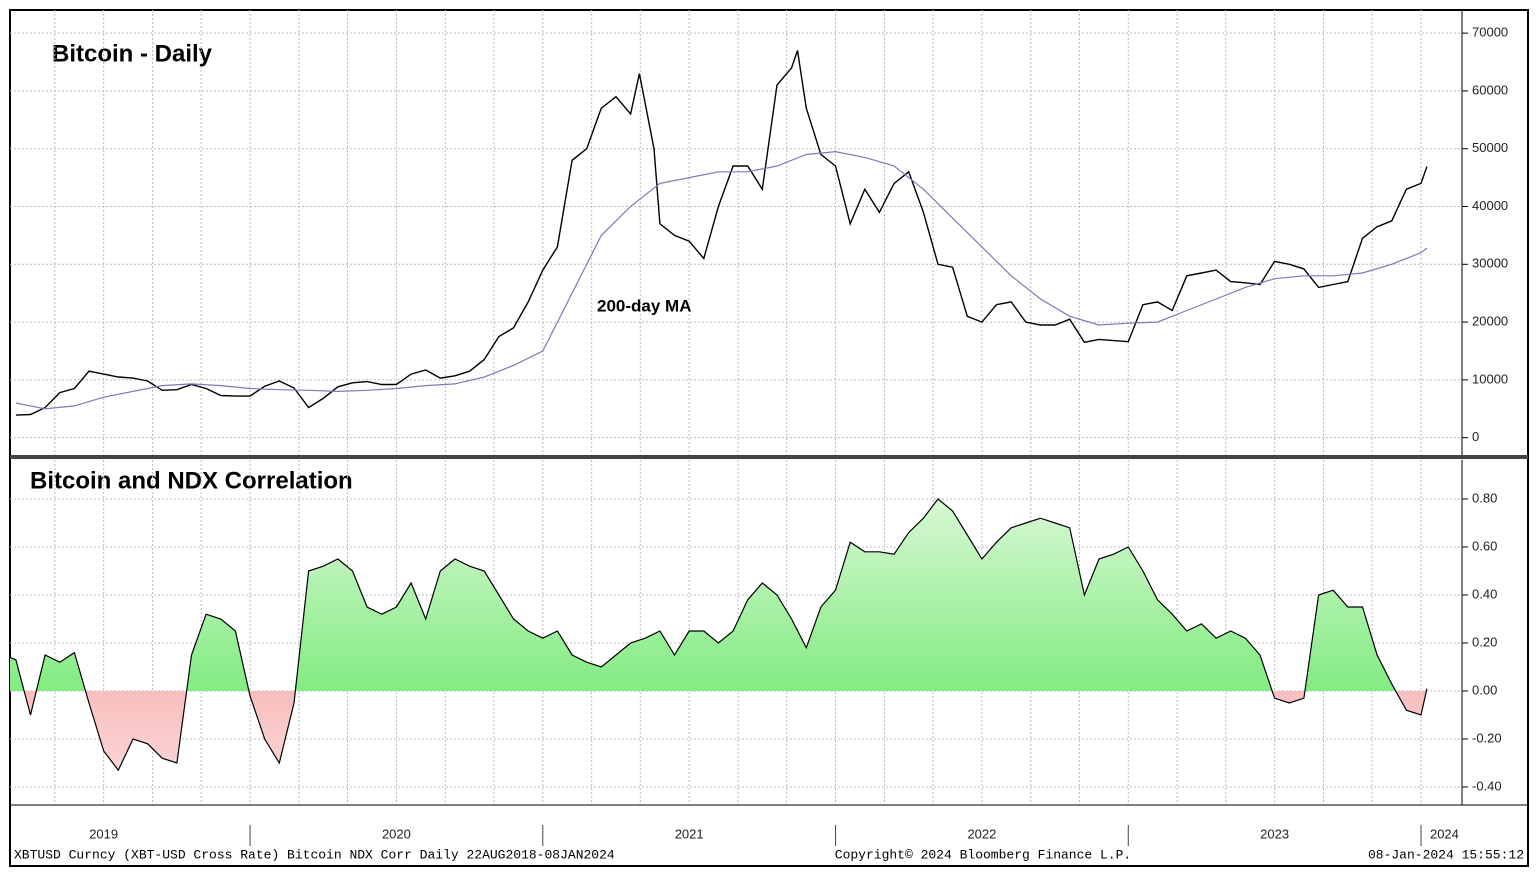 The height and width of the screenshot is (875, 1536). Describe the element at coordinates (644, 305) in the screenshot. I see `annotation: 200-day MA` at that location.